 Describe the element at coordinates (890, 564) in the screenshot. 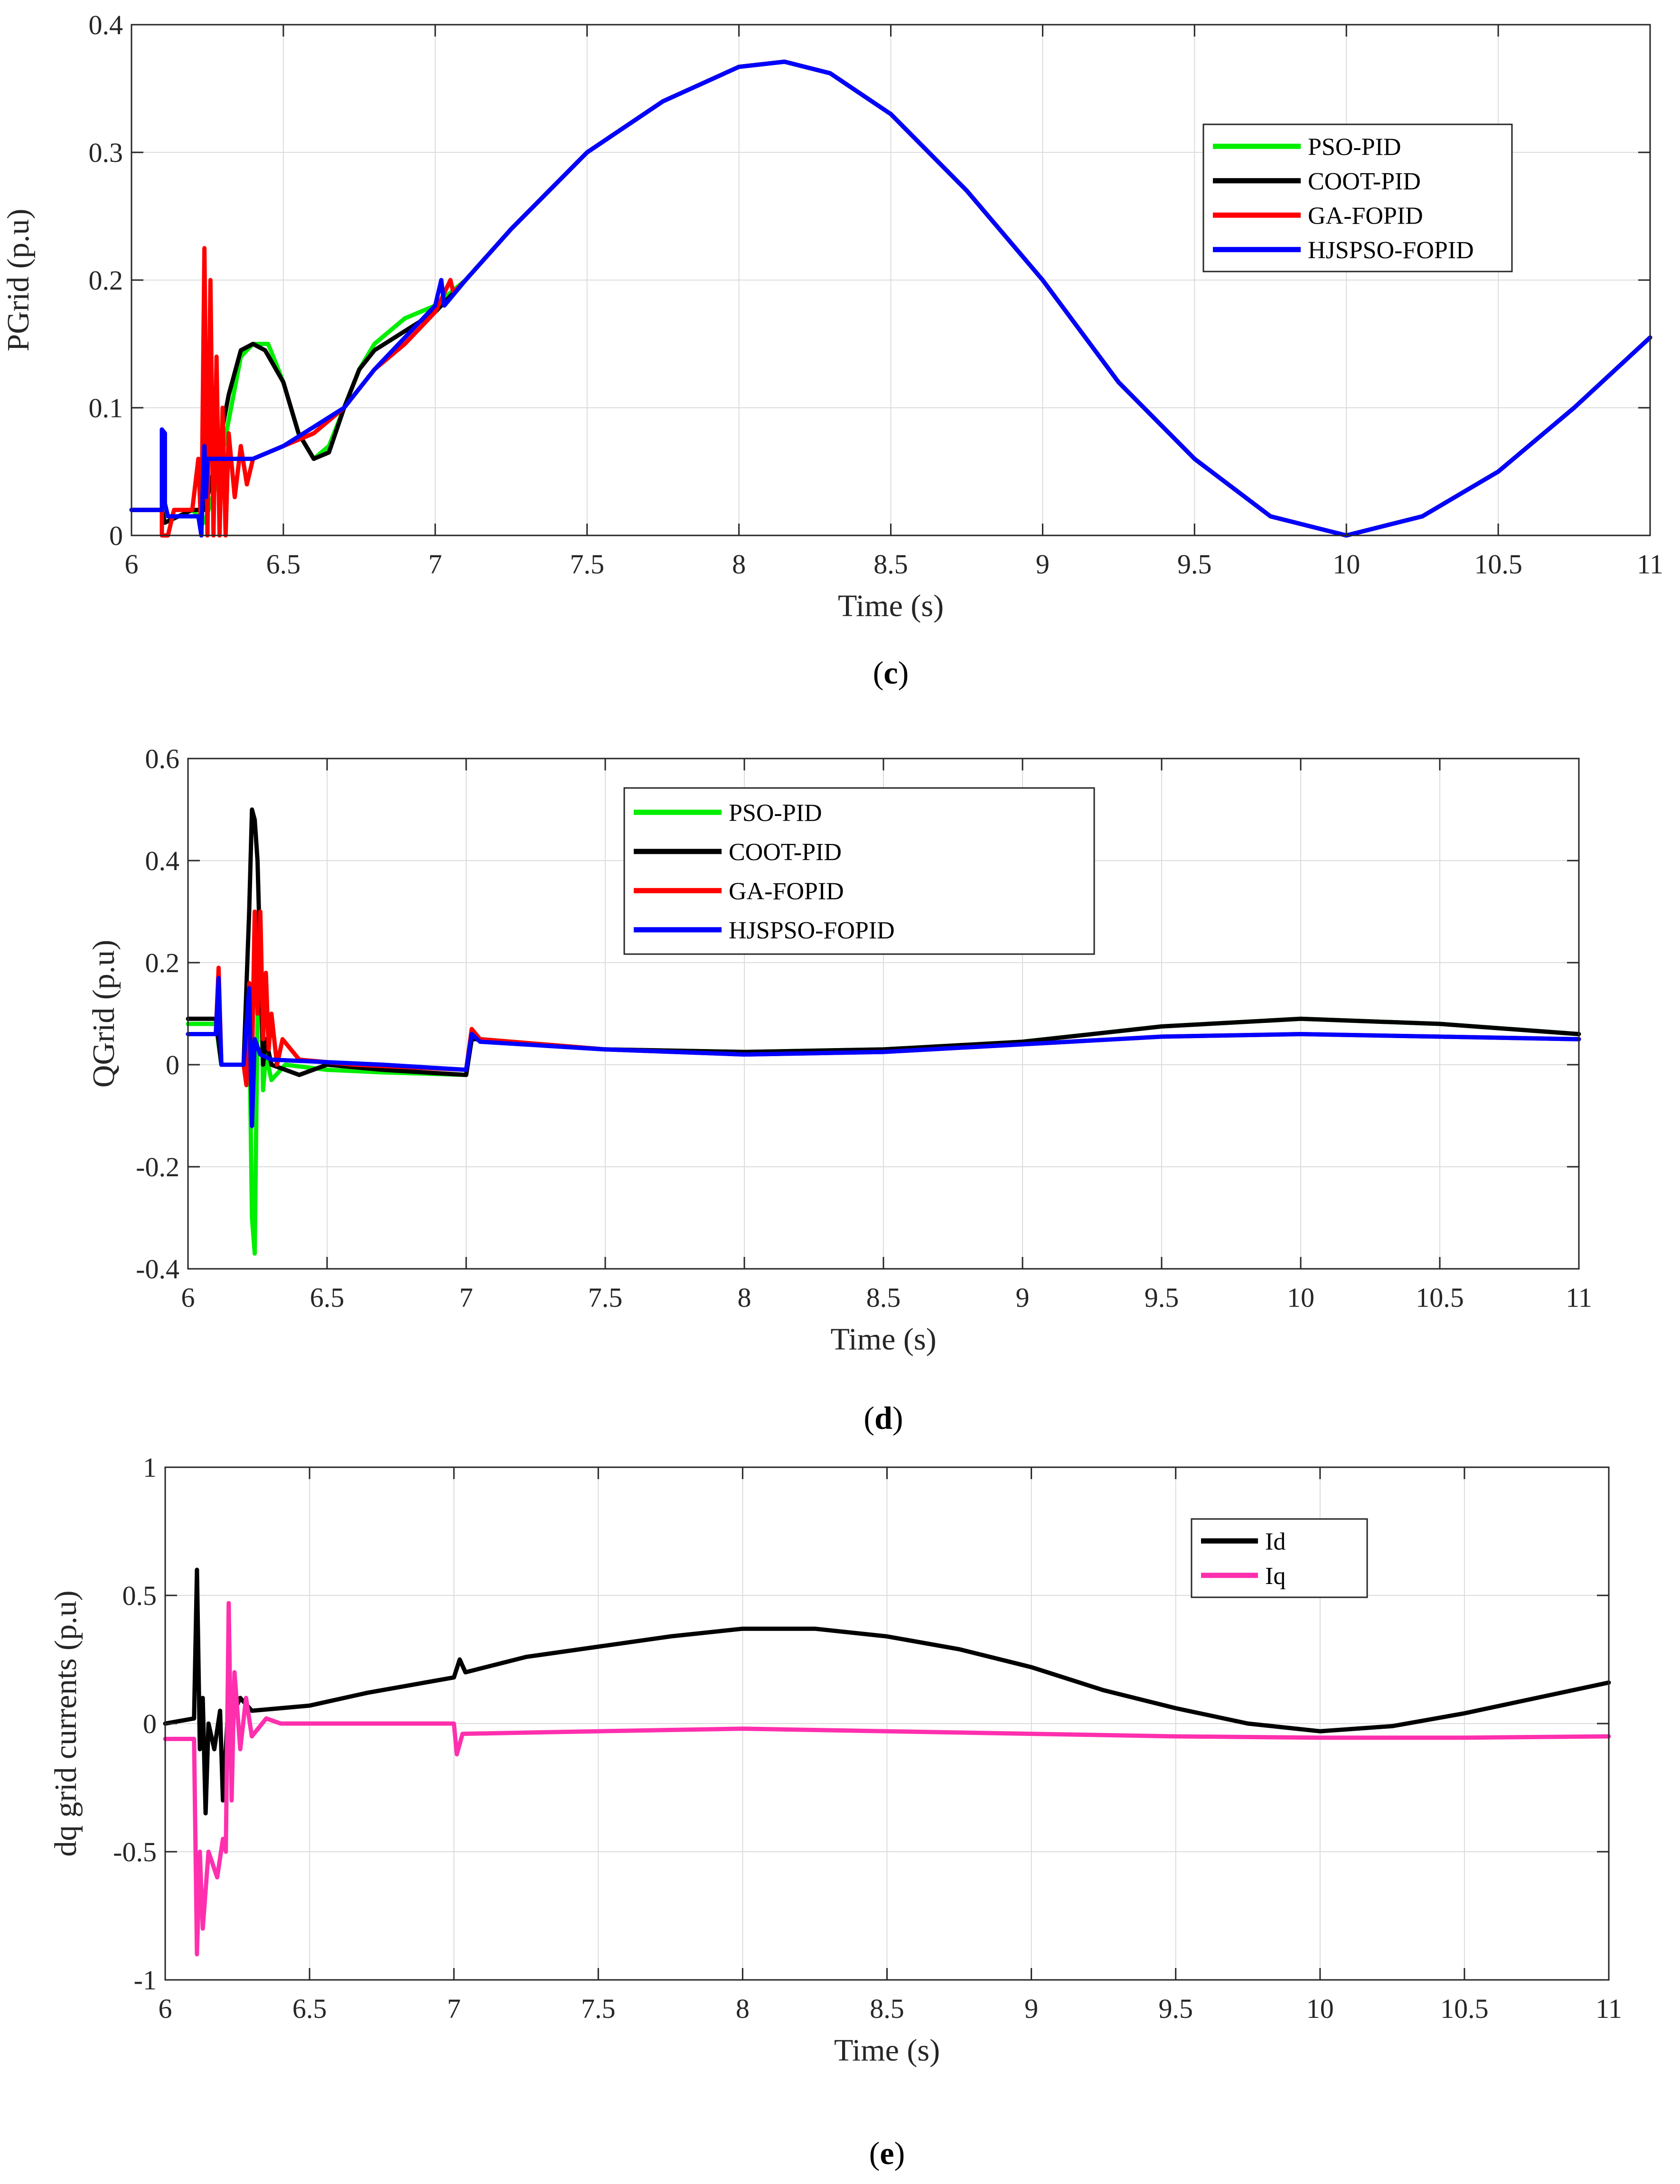

I see `panel-c-x-tick-label: 8.5` at that location.